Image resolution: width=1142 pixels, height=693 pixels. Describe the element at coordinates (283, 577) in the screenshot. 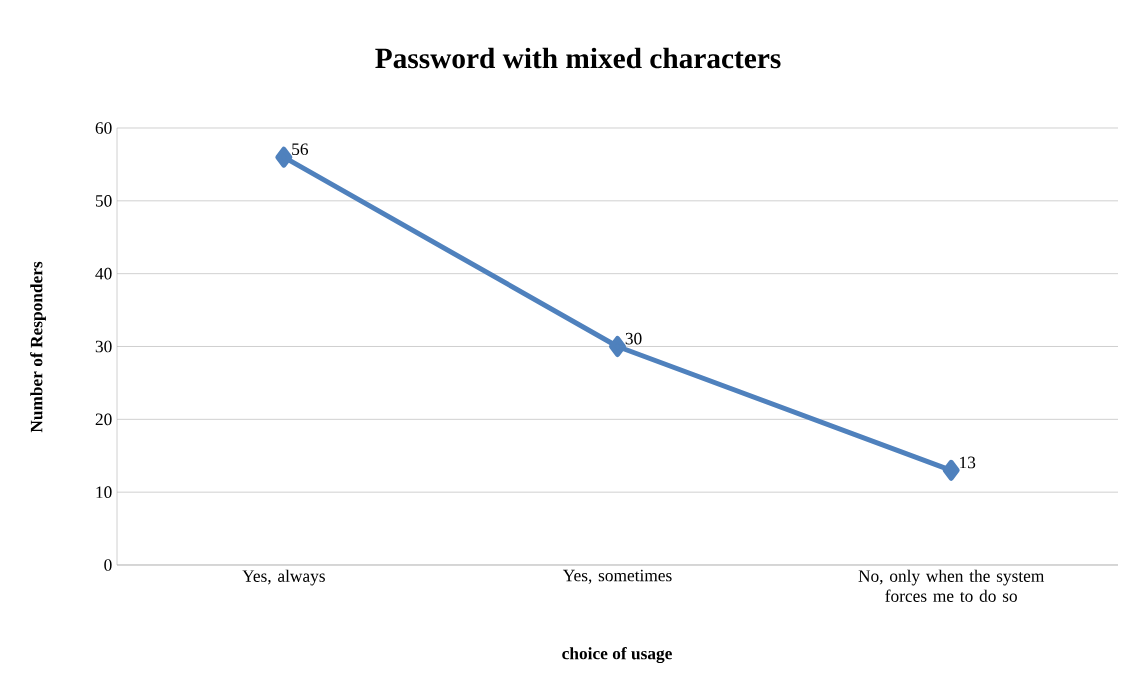

I see `x-tick-label: Yes, always` at that location.